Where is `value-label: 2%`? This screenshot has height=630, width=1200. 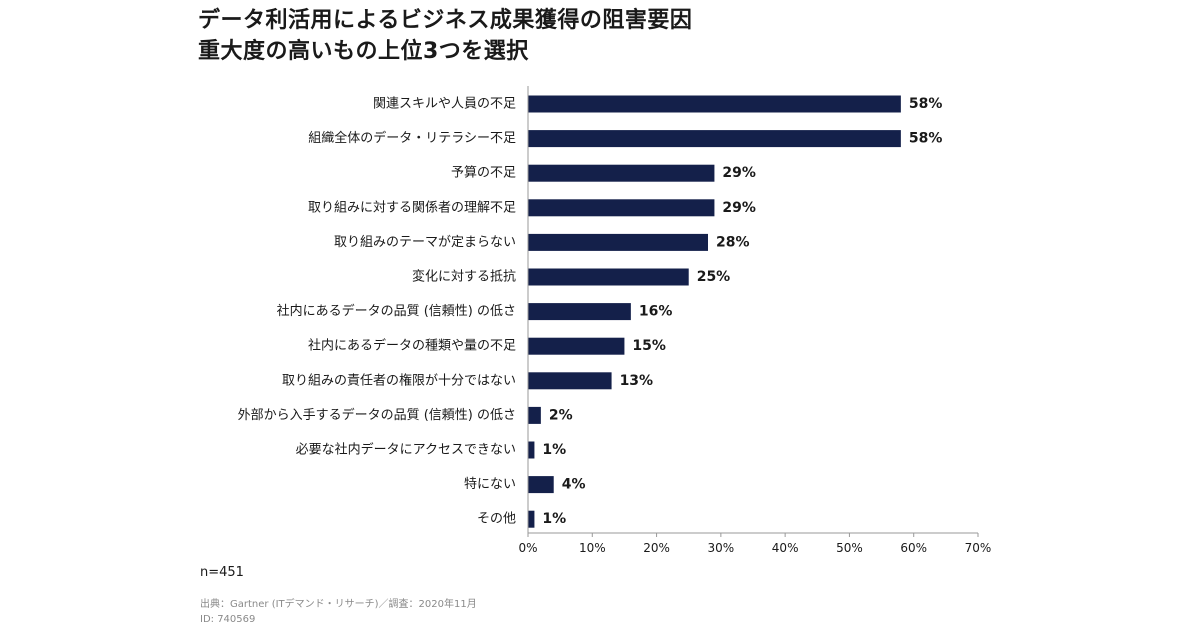 value-label: 2% is located at coordinates (561, 415).